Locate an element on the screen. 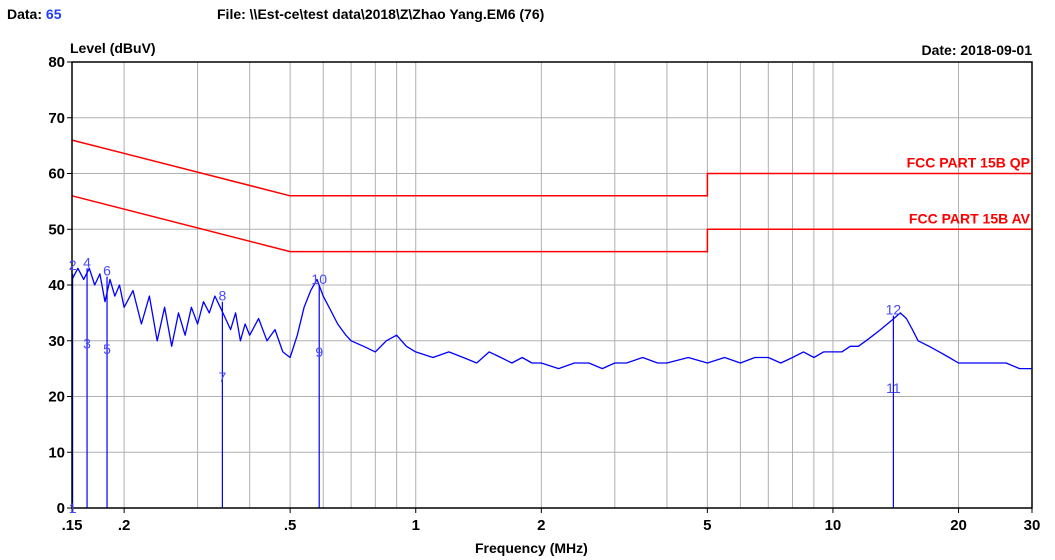  marker-label-4: 4 is located at coordinates (87, 262).